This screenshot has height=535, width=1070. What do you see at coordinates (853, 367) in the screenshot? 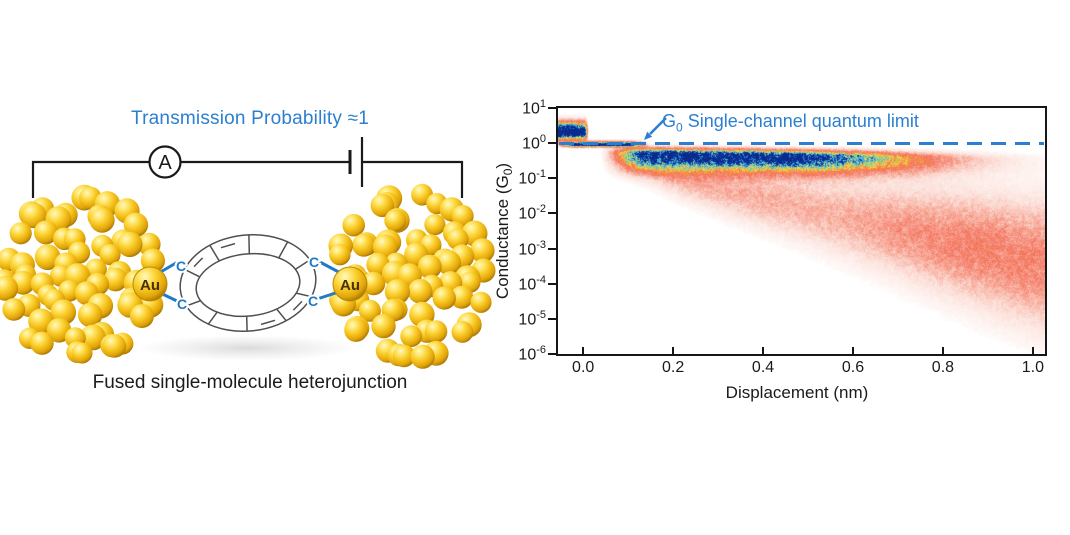
I see `x-tick-label: 0.6` at bounding box center [853, 367].